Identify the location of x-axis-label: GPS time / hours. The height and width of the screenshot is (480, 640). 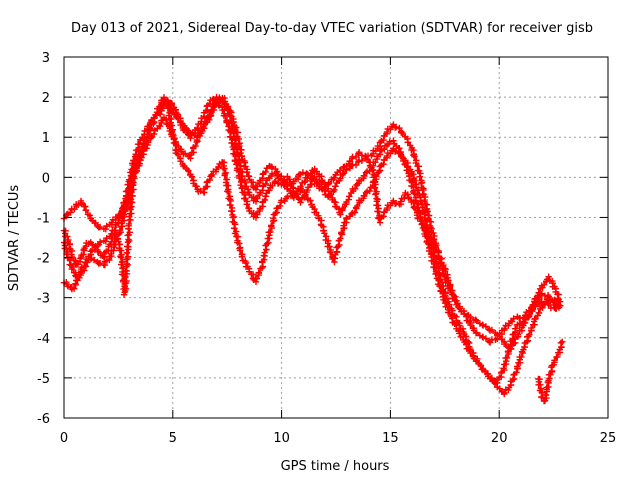
(335, 466).